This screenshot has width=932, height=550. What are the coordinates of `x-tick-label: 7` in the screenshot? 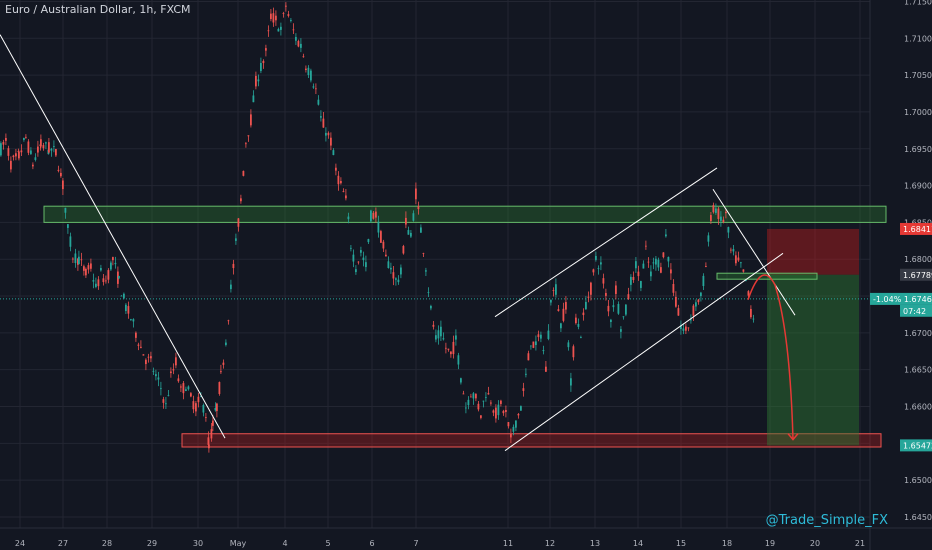 It's located at (415, 543).